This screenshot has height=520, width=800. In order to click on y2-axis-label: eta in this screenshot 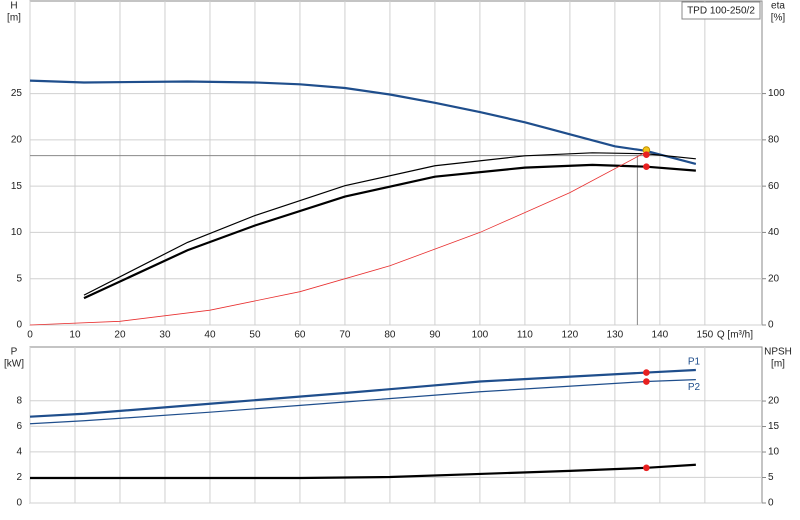, I will do `click(778, 6)`.